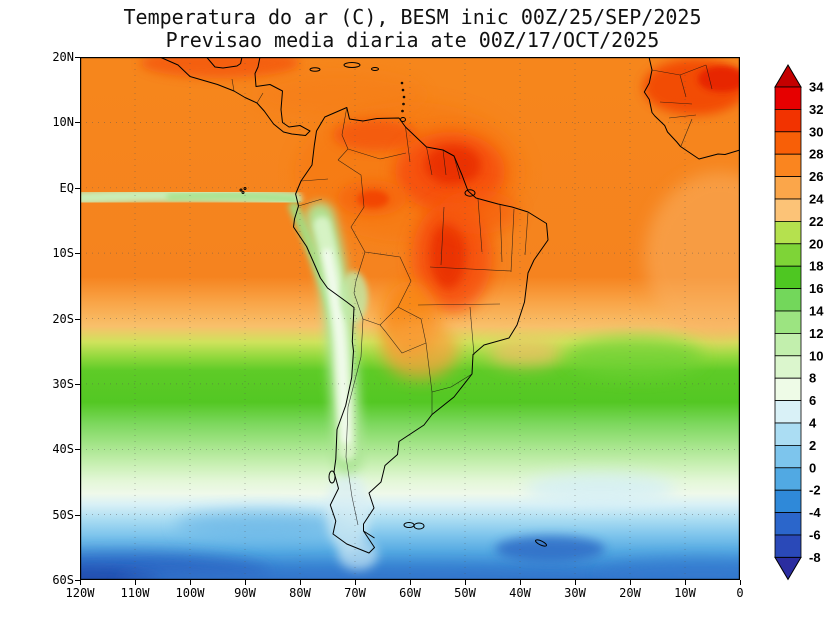 Image resolution: width=825 pixels, height=637 pixels. I want to click on colorbar-tick-label: 24, so click(816, 199).